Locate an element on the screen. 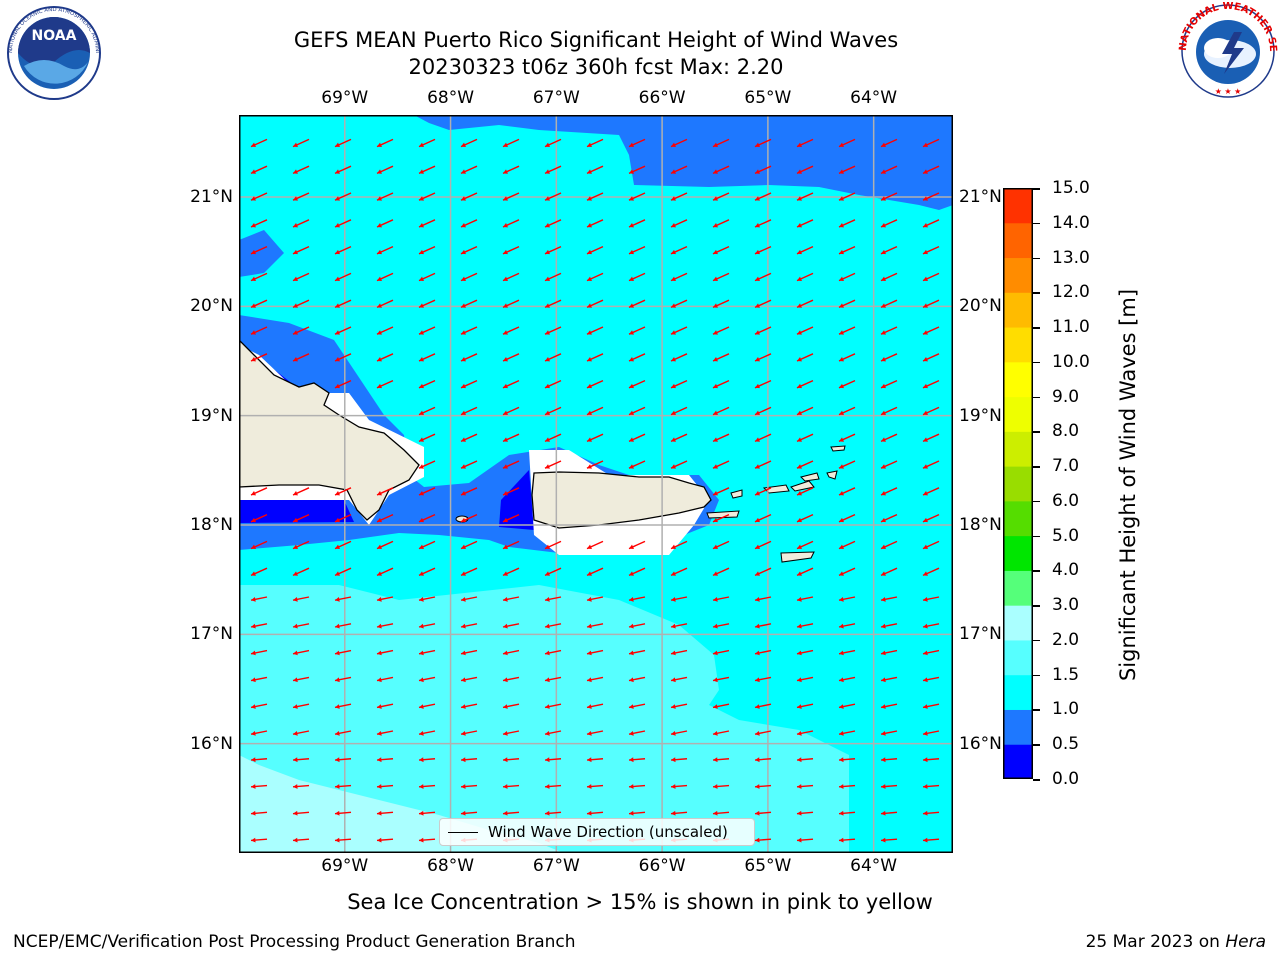  colorbar-tick-label: 1.5 is located at coordinates (1066, 674).